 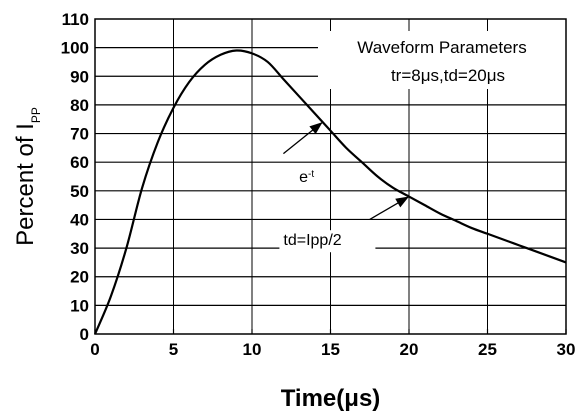 I want to click on annotation-exponential-base: e, so click(x=303, y=177).